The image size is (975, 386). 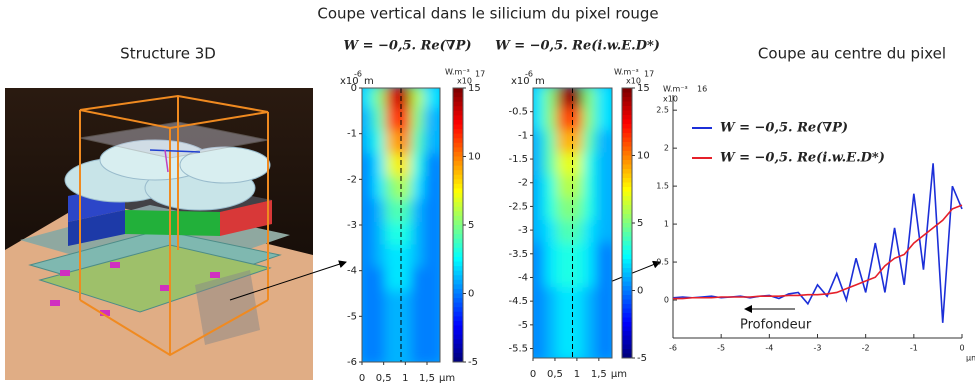 I want to click on y-tick-label: -4, so click(x=523, y=277).